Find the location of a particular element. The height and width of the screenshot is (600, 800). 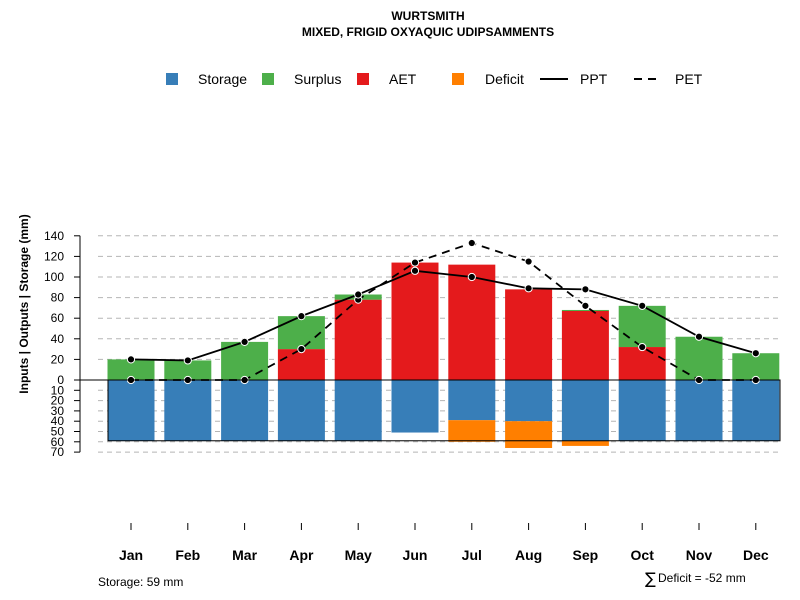

point-pet-sep is located at coordinates (585, 305).